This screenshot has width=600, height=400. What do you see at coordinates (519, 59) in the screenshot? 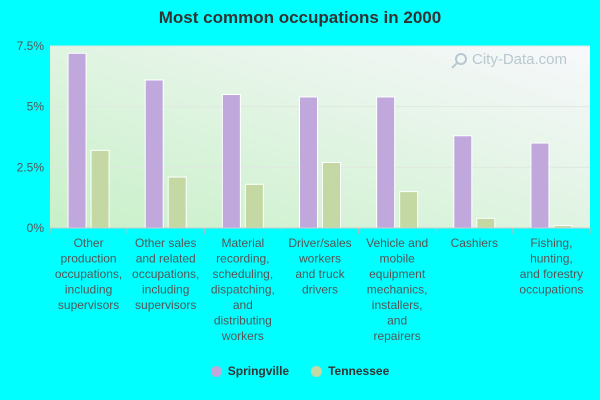
I see `watermark: City-Data.com` at bounding box center [519, 59].